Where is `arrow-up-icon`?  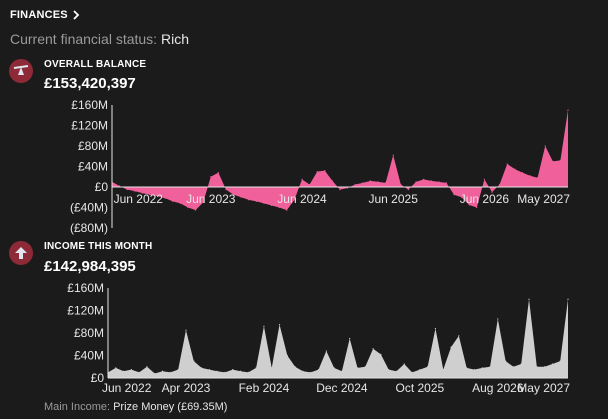
arrow-up-icon is located at coordinates (21, 253).